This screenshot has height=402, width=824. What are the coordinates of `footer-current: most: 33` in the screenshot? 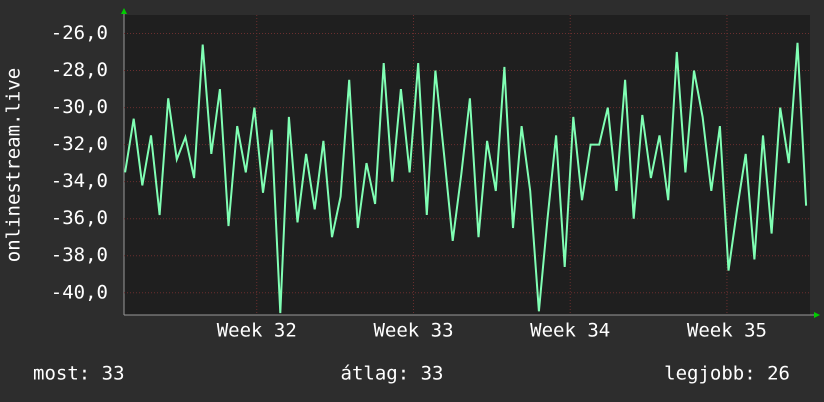 It's located at (79, 374).